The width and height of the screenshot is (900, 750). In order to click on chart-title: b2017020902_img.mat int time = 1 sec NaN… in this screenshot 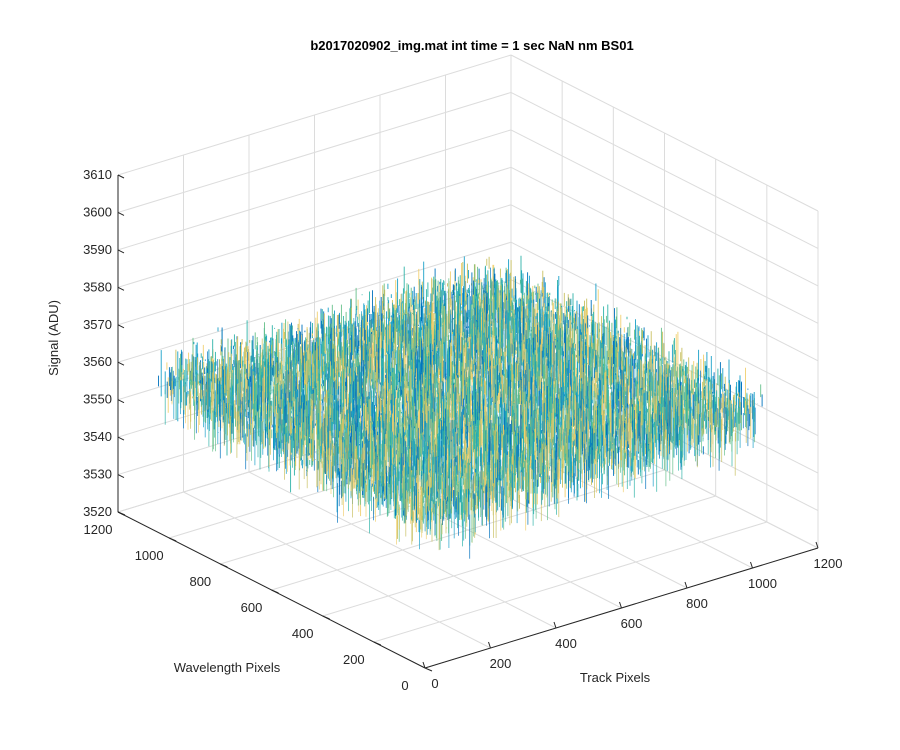, I will do `click(471, 45)`.